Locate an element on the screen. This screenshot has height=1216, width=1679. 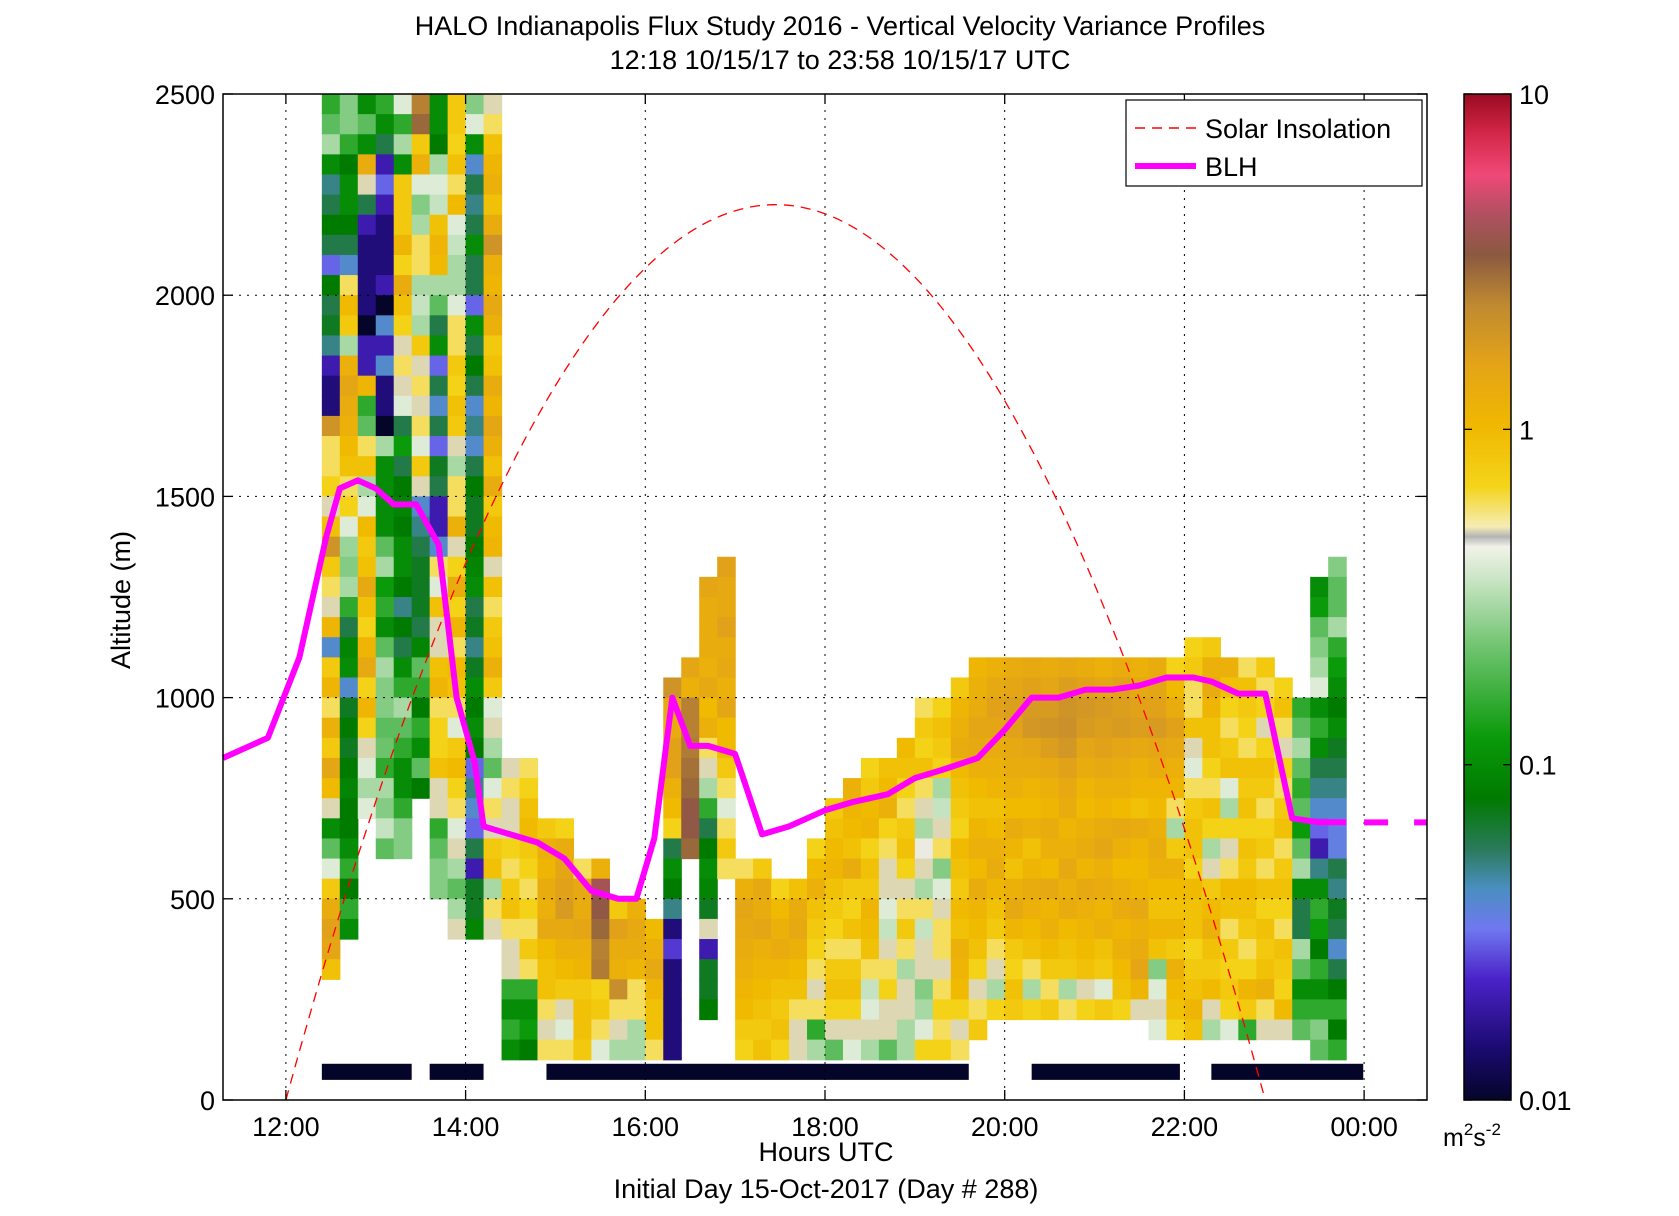
x-tick-label: 12:00 is located at coordinates (286, 1127).